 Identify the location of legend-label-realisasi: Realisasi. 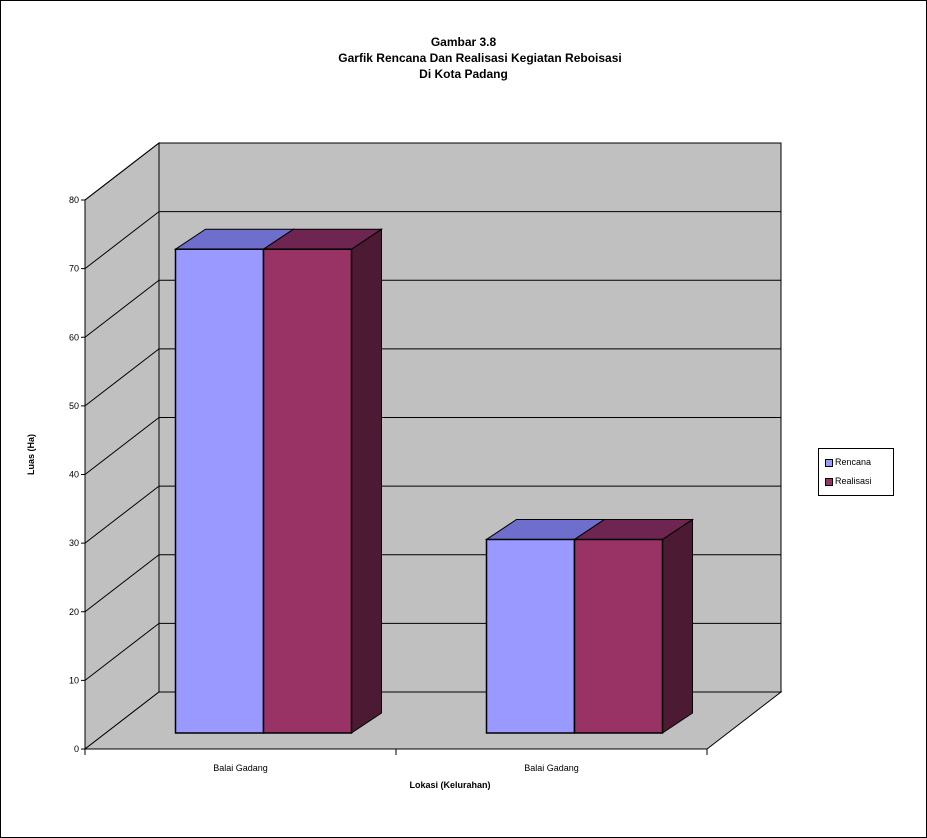
(853, 481).